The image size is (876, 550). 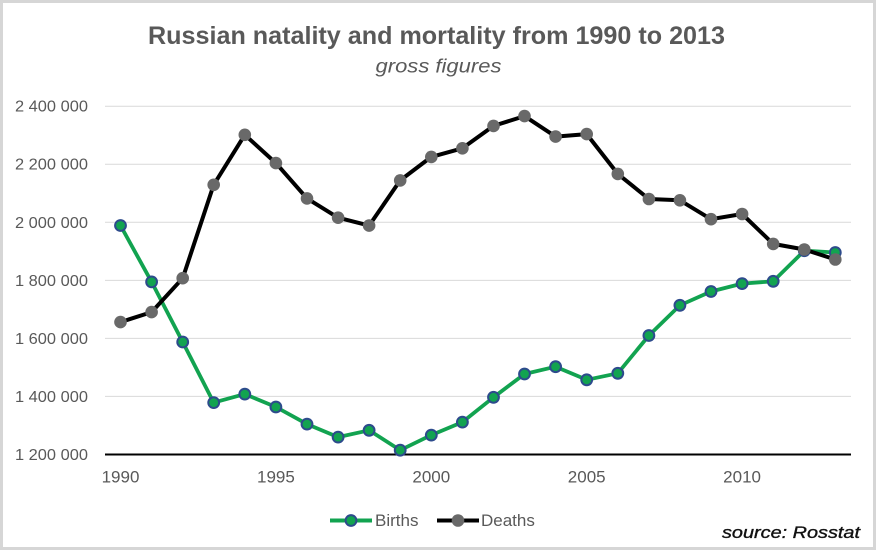 I want to click on svg-text: 2000, so click(x=431, y=477).